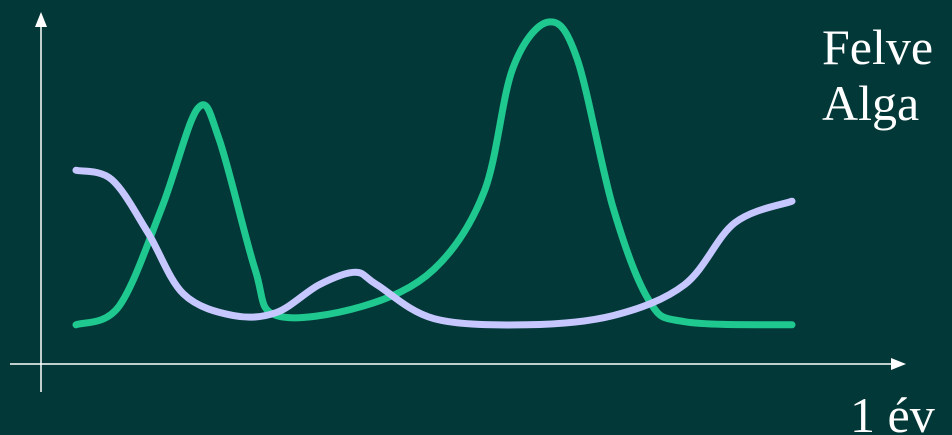 The height and width of the screenshot is (435, 952). I want to click on legend-series-2: Alga, so click(871, 103).